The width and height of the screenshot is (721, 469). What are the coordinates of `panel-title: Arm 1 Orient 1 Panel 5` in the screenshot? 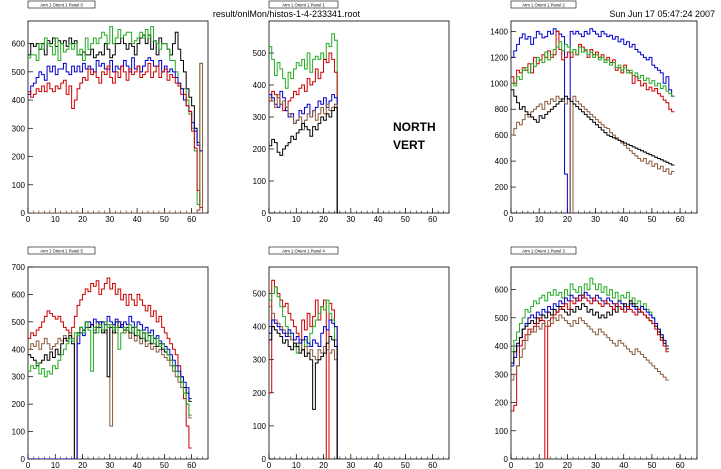 It's located at (61, 251).